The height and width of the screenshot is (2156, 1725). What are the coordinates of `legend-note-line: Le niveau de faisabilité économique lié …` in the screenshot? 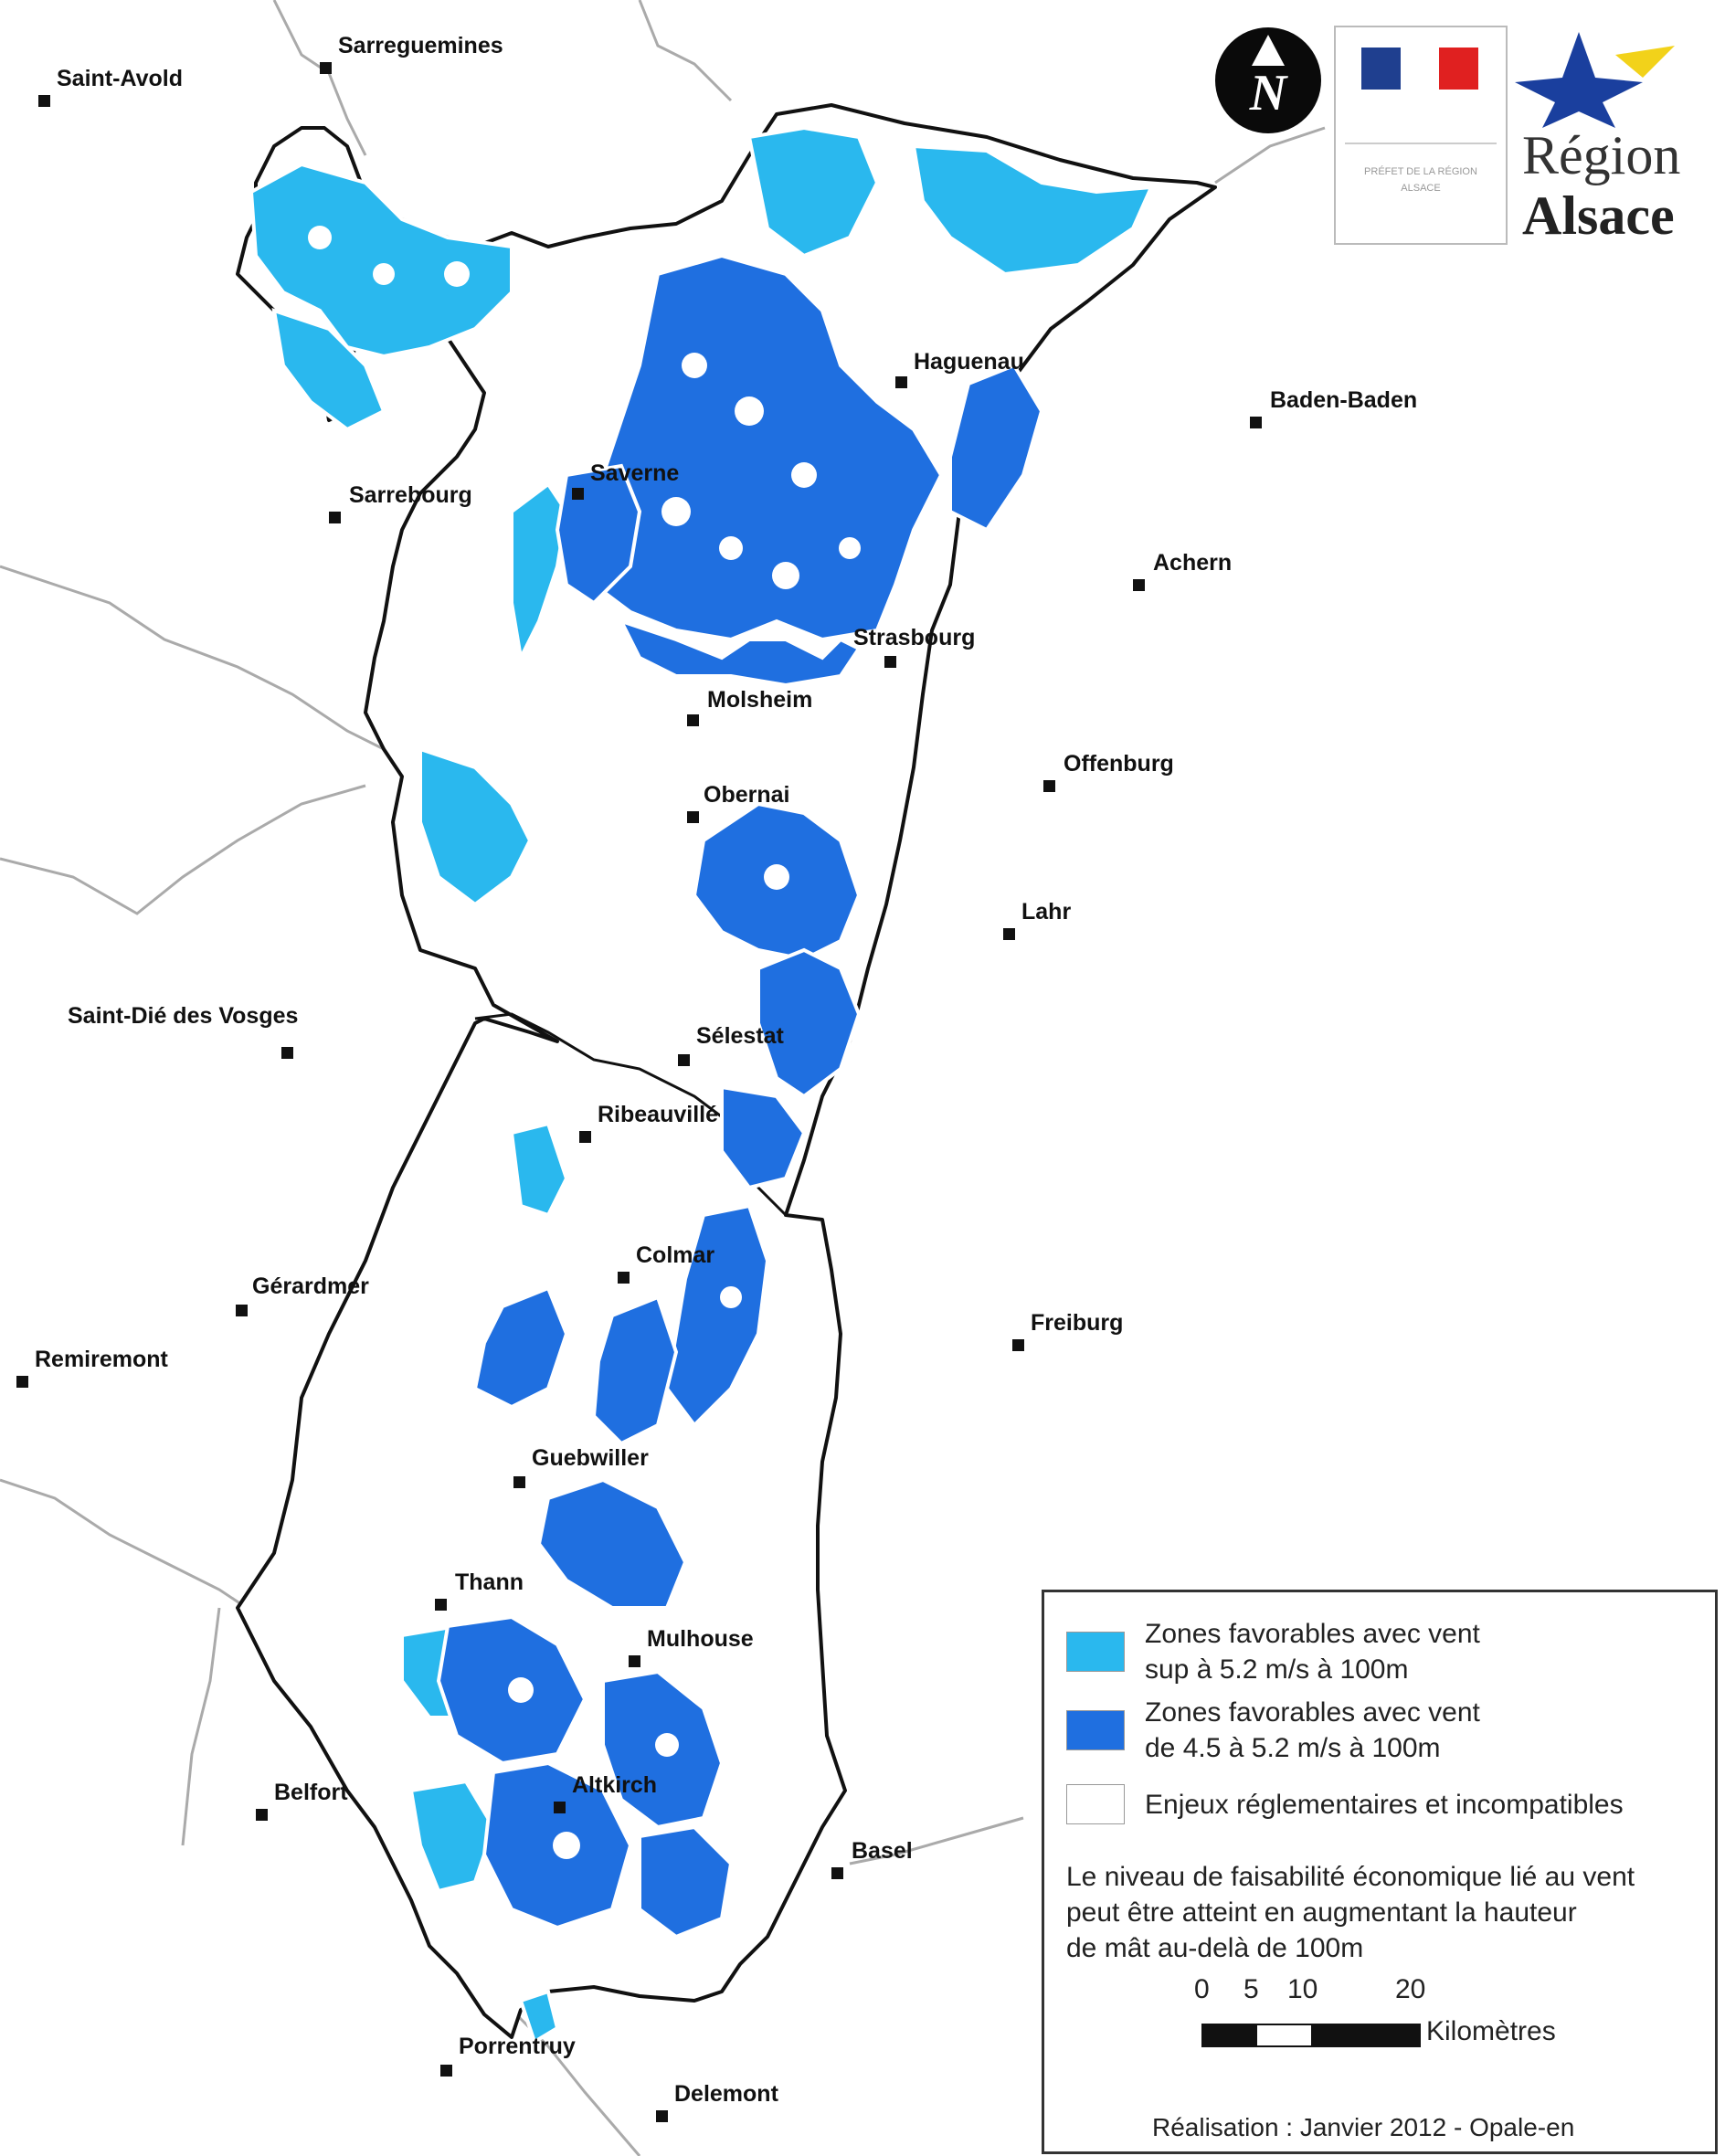 It's located at (1350, 1877).